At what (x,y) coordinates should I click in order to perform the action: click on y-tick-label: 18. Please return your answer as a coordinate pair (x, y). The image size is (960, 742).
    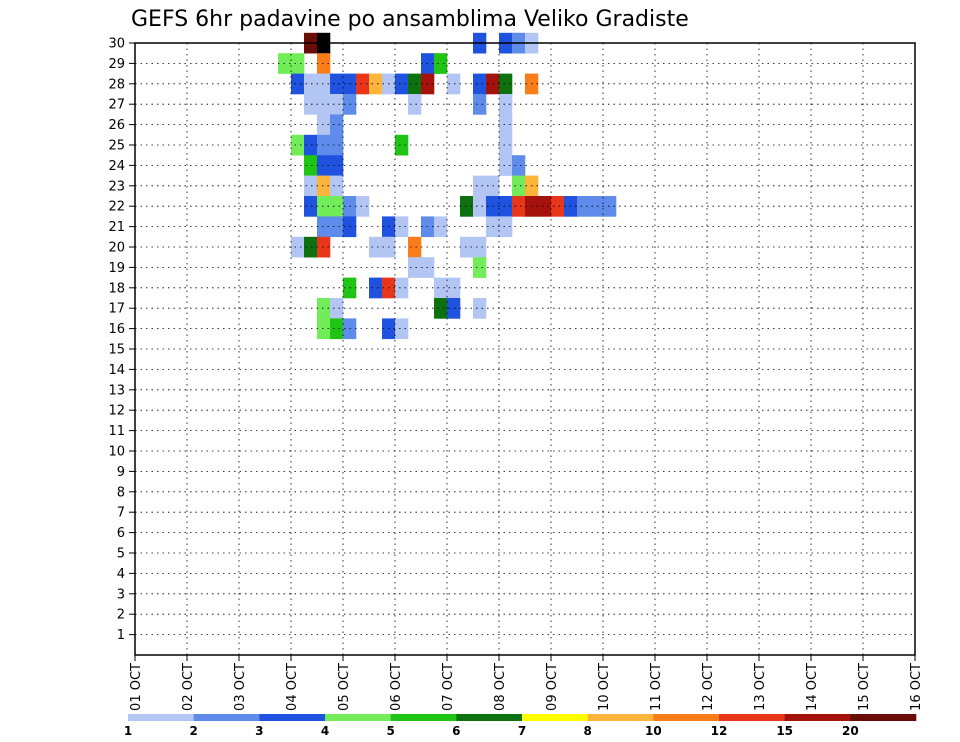
    Looking at the image, I should click on (116, 288).